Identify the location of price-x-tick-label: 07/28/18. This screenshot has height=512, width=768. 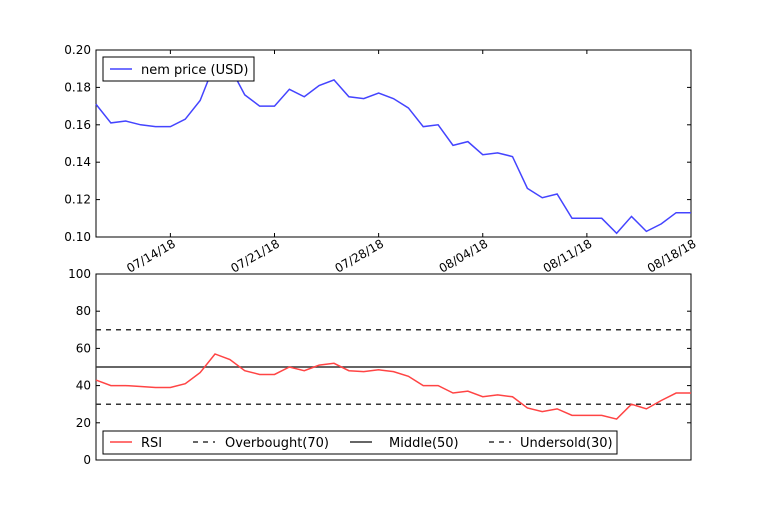
(359, 255).